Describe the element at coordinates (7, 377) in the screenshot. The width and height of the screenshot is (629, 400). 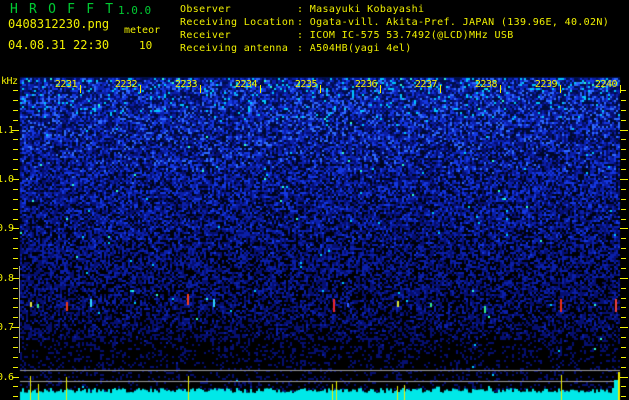
I see `freq-tick-label: 0.6` at that location.